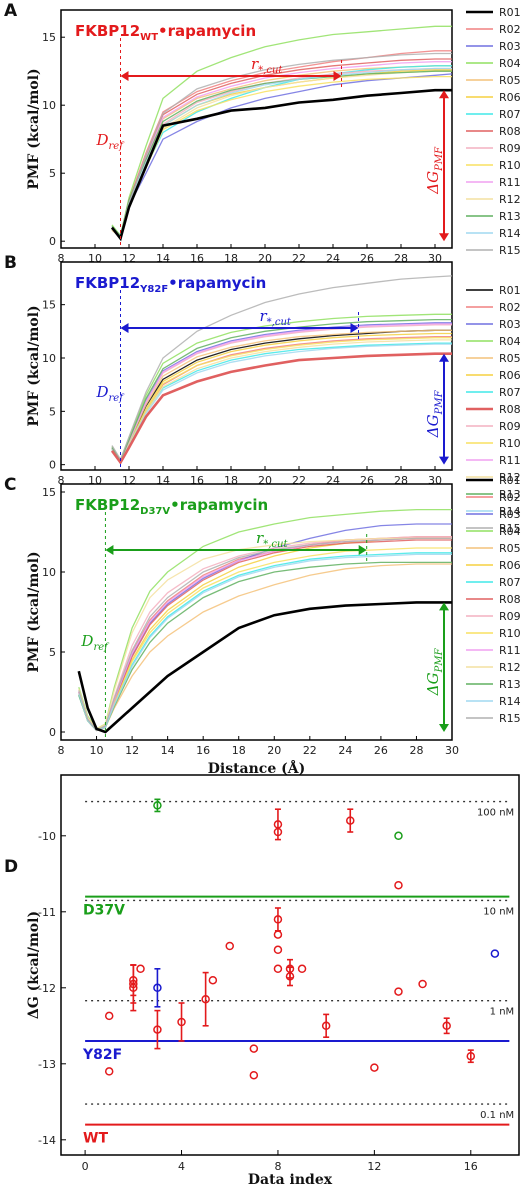 This screenshot has height=1185, width=526. I want to click on series-line-r09, so click(265, 634).